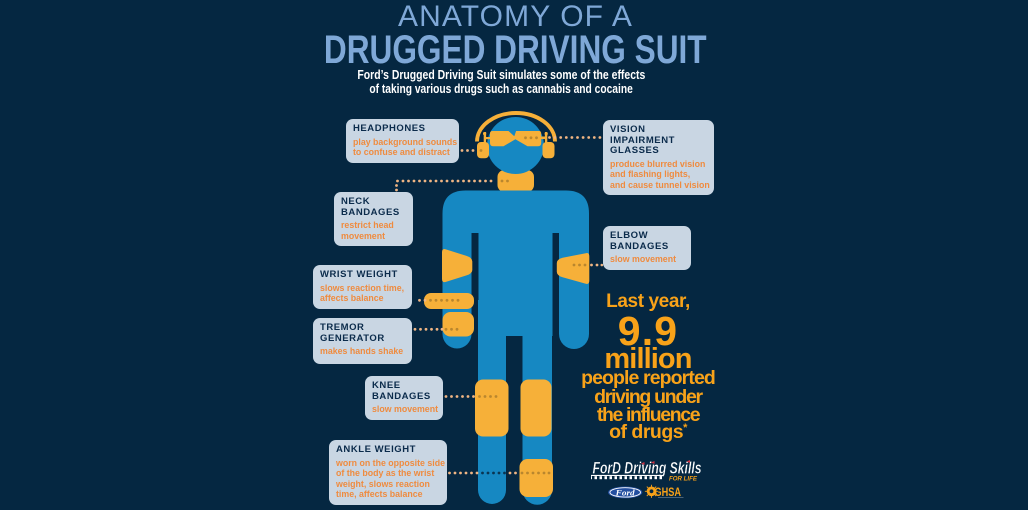 This screenshot has height=510, width=1028. I want to click on svg-text: FOR LIFE, so click(683, 478).